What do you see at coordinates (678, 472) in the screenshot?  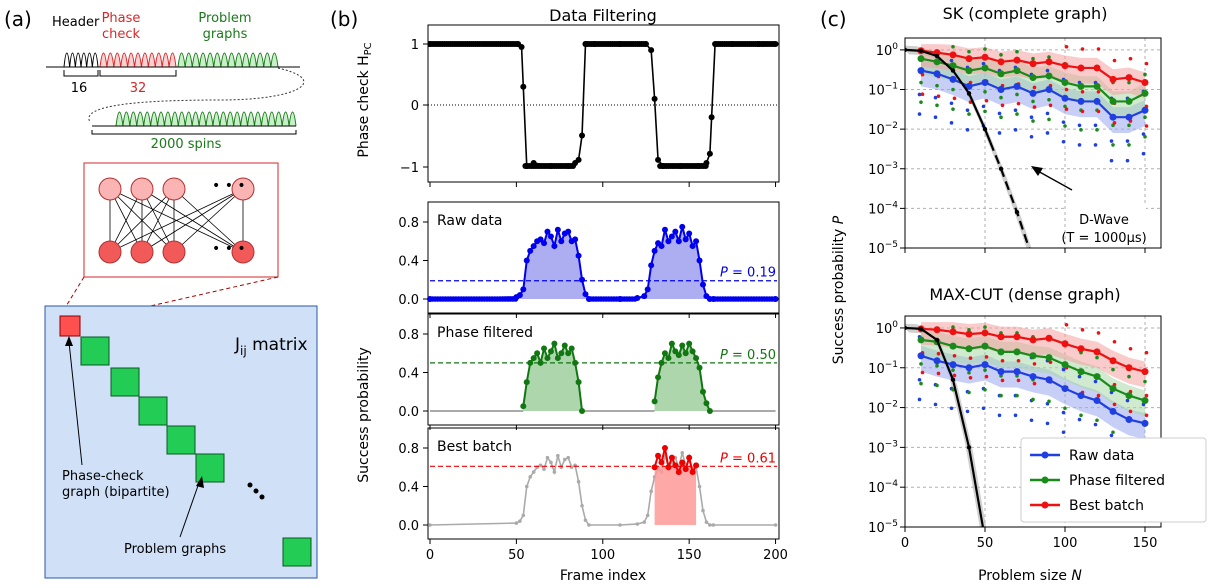 I see `best-batch-point` at bounding box center [678, 472].